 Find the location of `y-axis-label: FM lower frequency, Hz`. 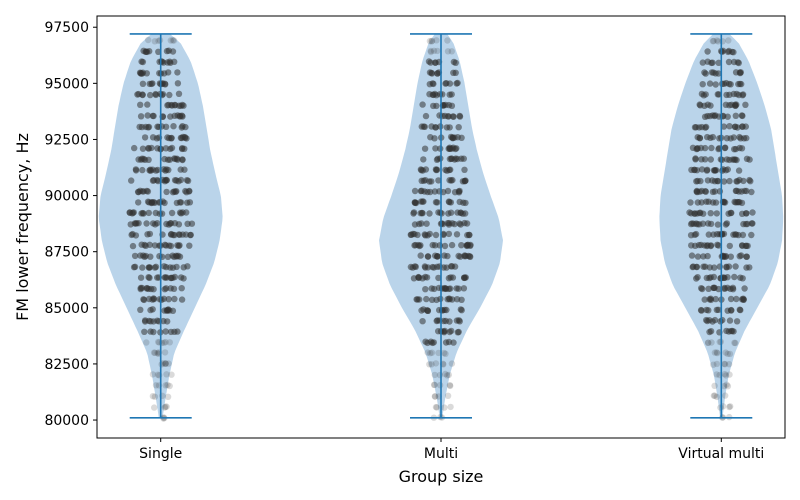

y-axis-label: FM lower frequency, Hz is located at coordinates (22, 227).